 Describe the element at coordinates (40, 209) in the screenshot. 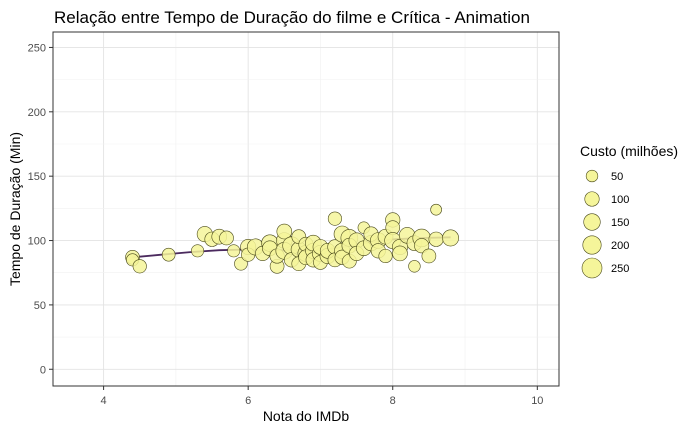

I see `y-axis-ticks: 0 50 100 150 200 250` at that location.